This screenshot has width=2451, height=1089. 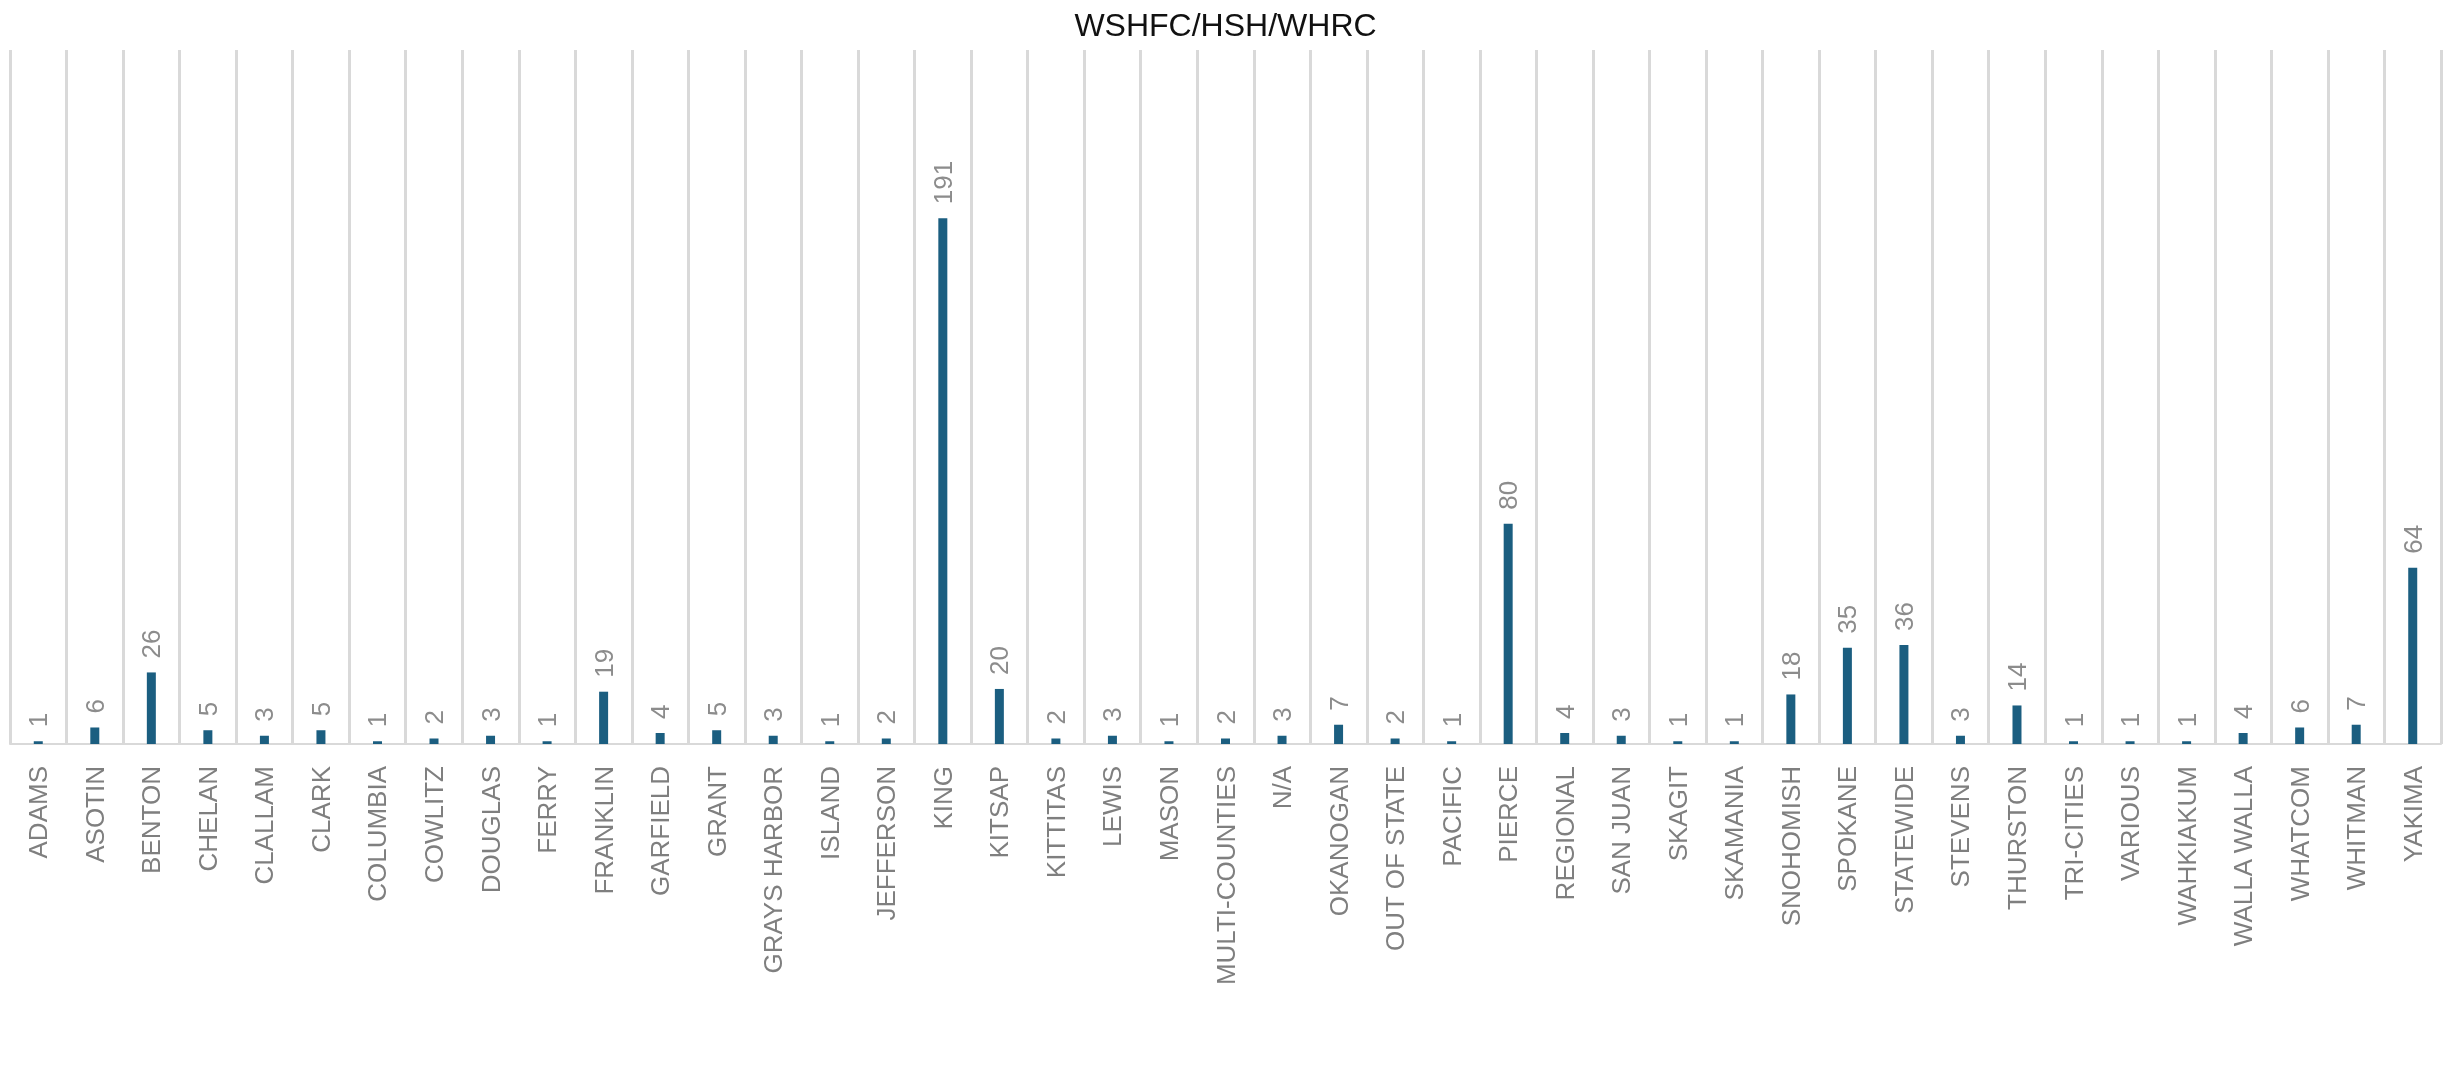 I want to click on x-tick-label: YAKIMA, so click(x=2412, y=814).